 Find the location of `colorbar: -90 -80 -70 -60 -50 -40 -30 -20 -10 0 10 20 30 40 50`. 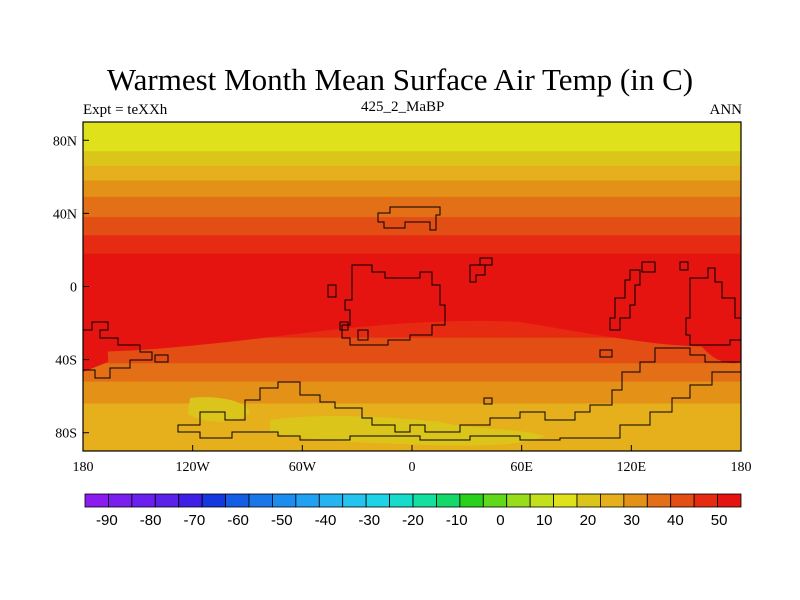

colorbar: -90 -80 -70 -60 -50 -40 -30 -20 -10 0 10 20 30 40 50 is located at coordinates (413, 511).